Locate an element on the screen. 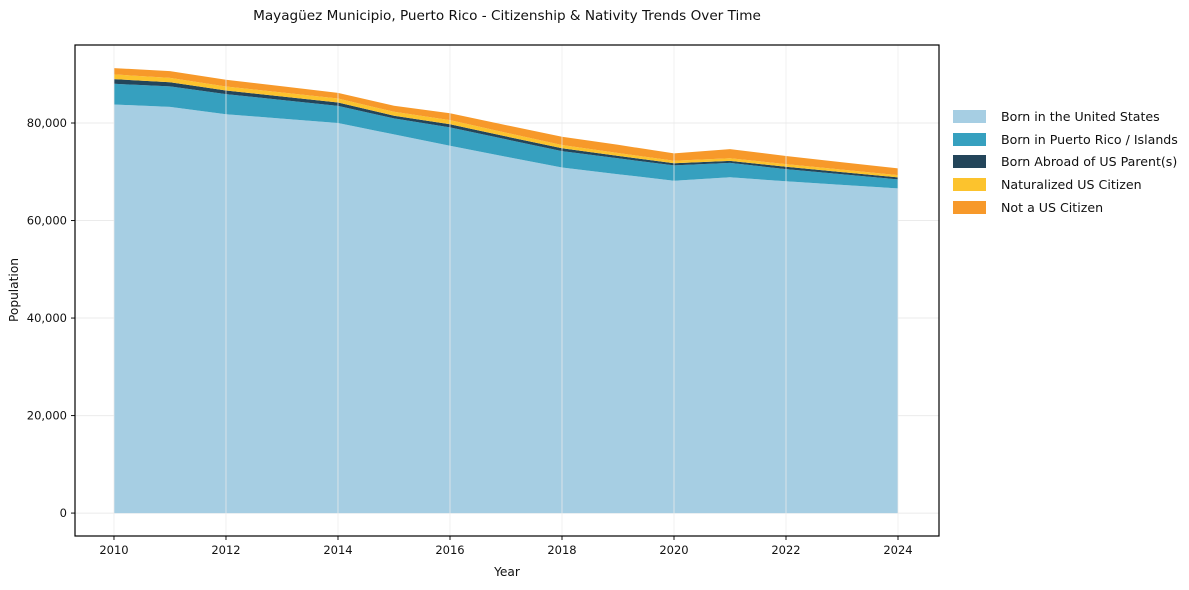 Image resolution: width=1189 pixels, height=590 pixels. legend-label: Not a US Citizen is located at coordinates (1052, 207).